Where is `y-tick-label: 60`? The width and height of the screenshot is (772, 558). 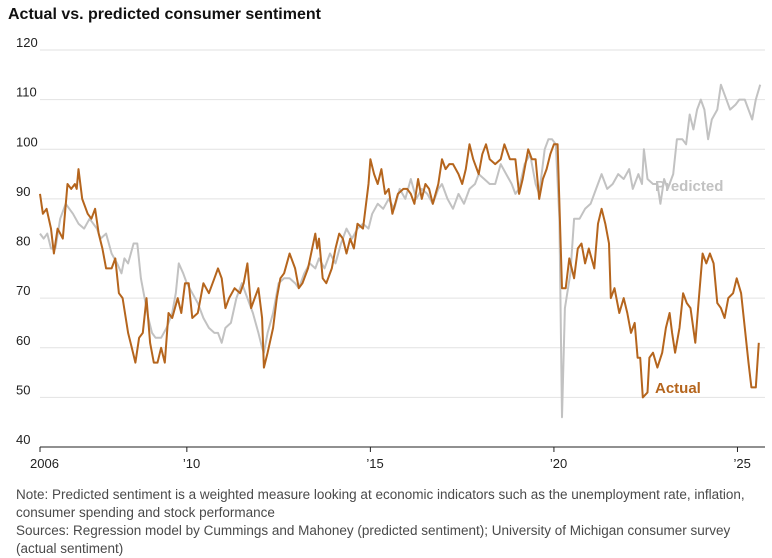 y-tick-label: 60 is located at coordinates (23, 340).